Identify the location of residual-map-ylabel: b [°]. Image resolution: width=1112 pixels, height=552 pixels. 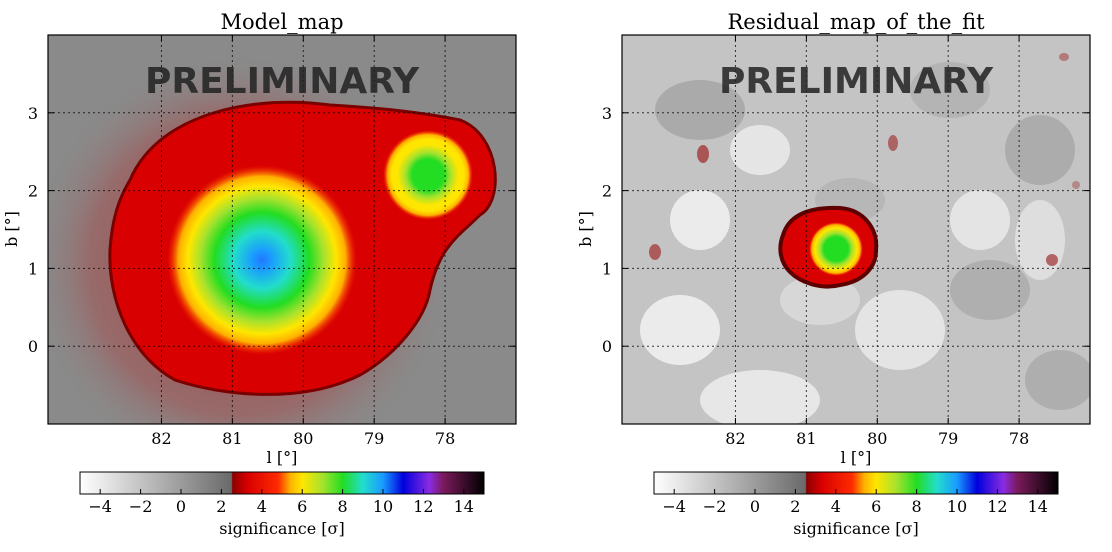
(585, 229).